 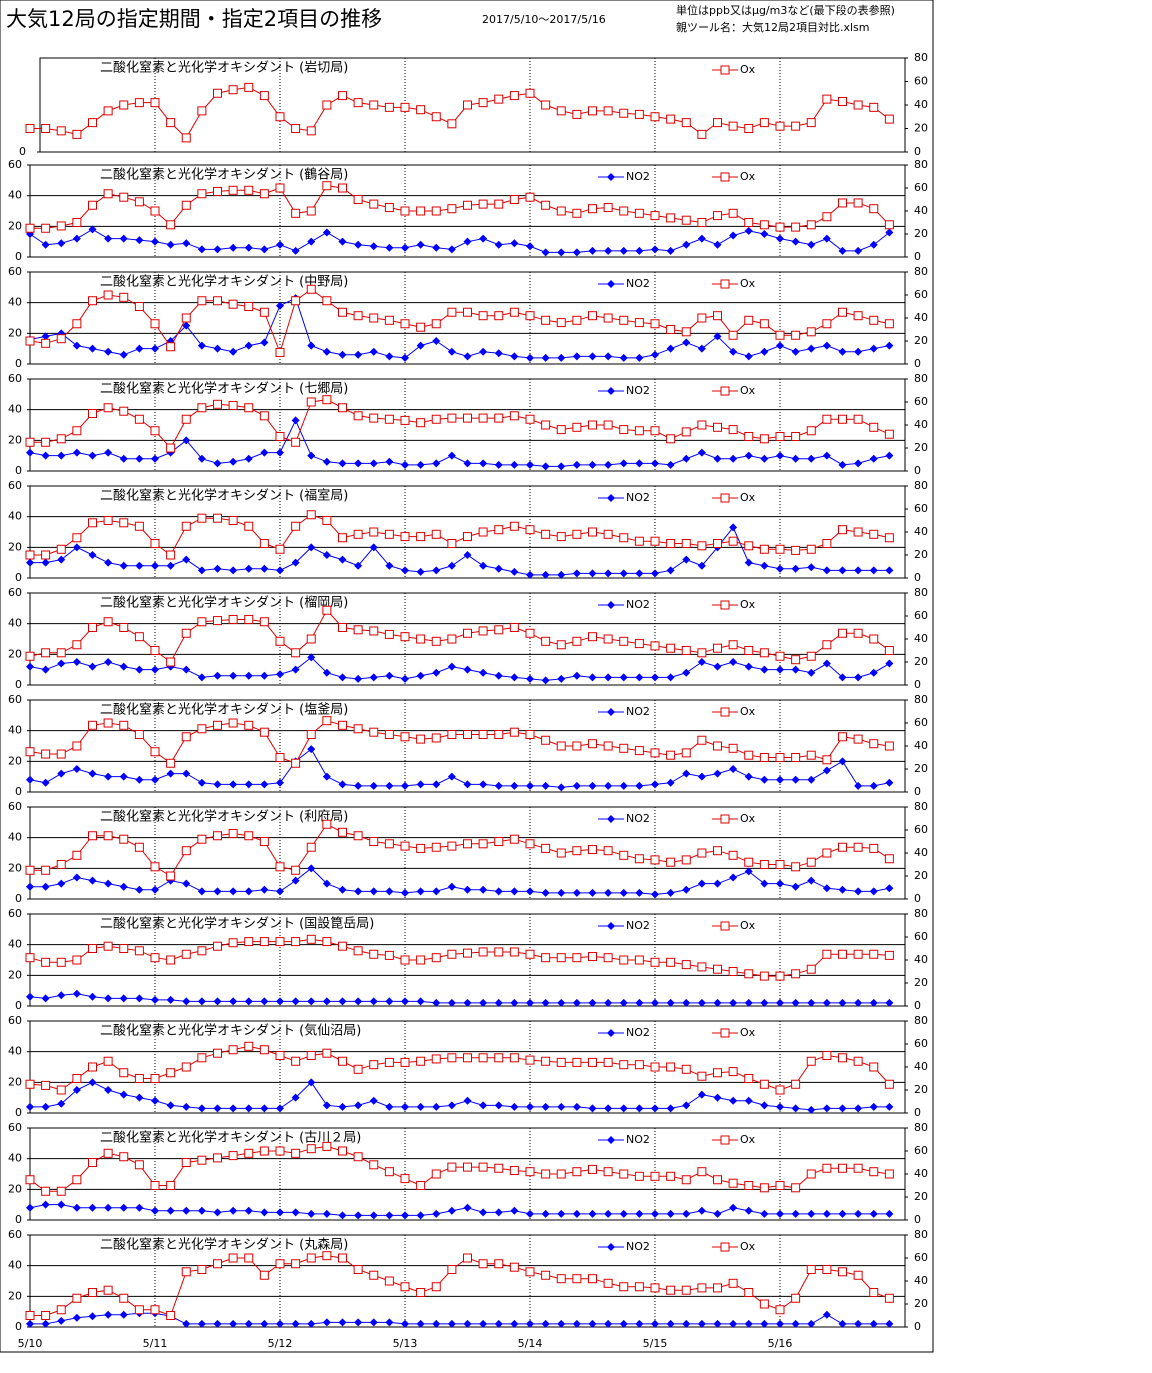 What do you see at coordinates (921, 424) in the screenshot?
I see `y2-tick-label: 40` at bounding box center [921, 424].